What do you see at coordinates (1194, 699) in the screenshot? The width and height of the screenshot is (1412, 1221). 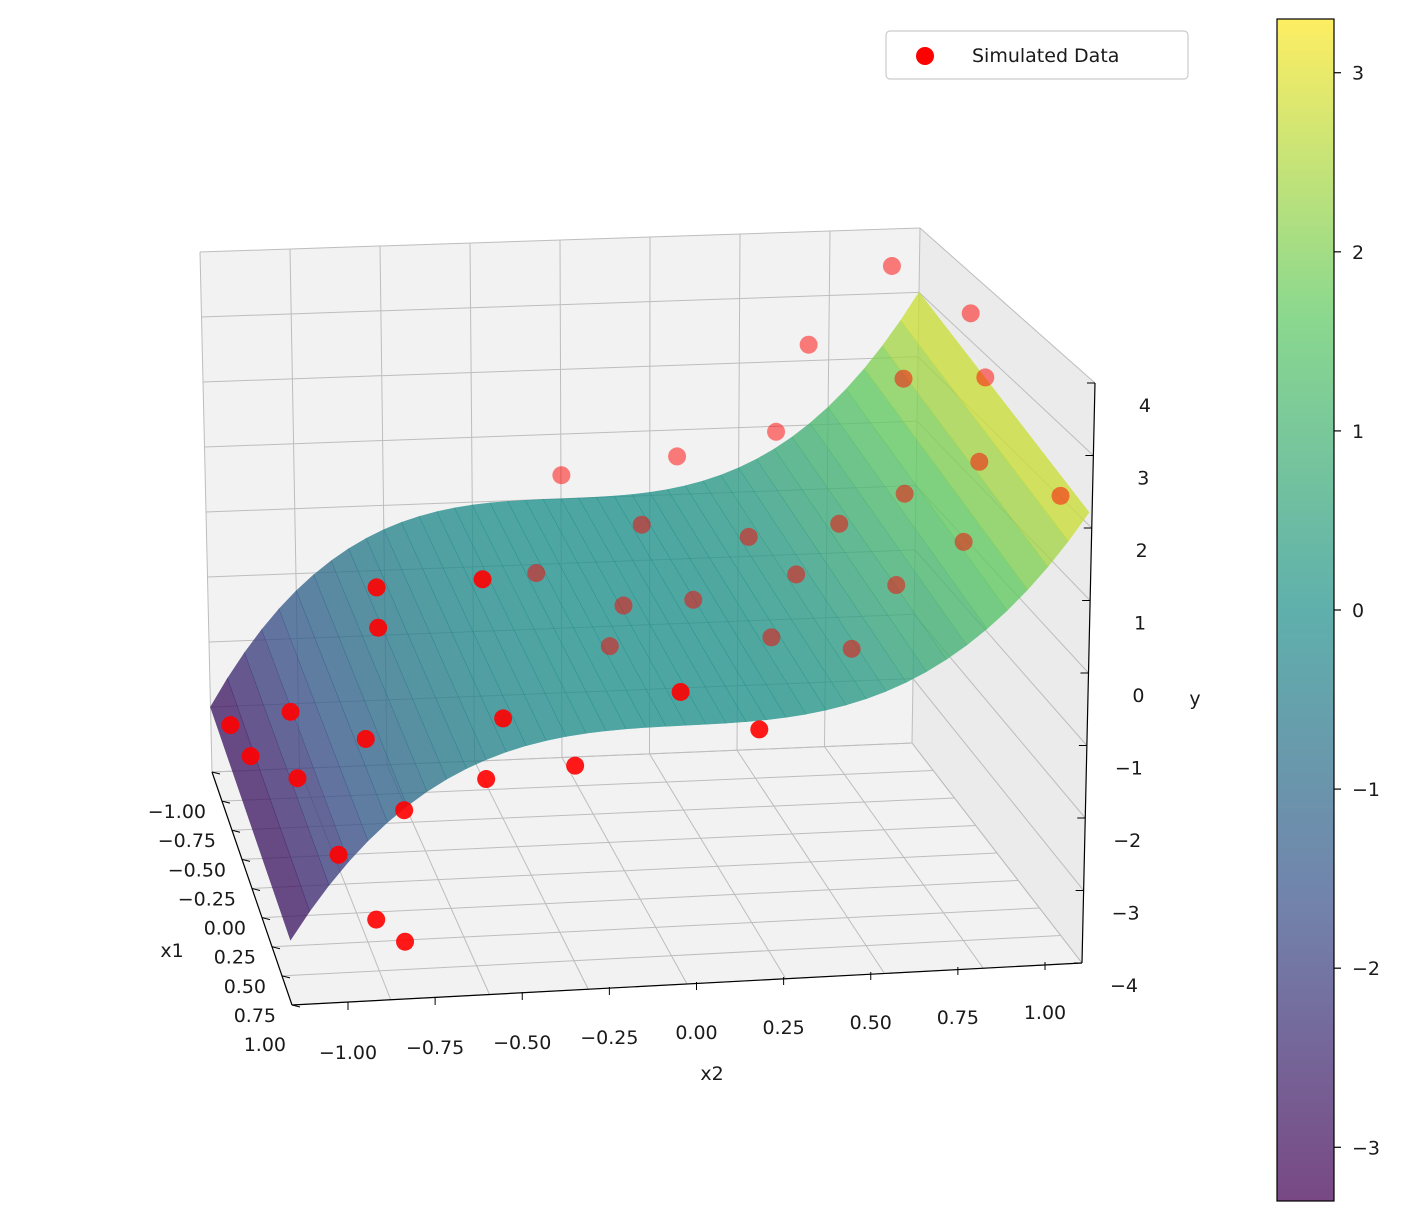 I see `y-axis-label: y` at bounding box center [1194, 699].